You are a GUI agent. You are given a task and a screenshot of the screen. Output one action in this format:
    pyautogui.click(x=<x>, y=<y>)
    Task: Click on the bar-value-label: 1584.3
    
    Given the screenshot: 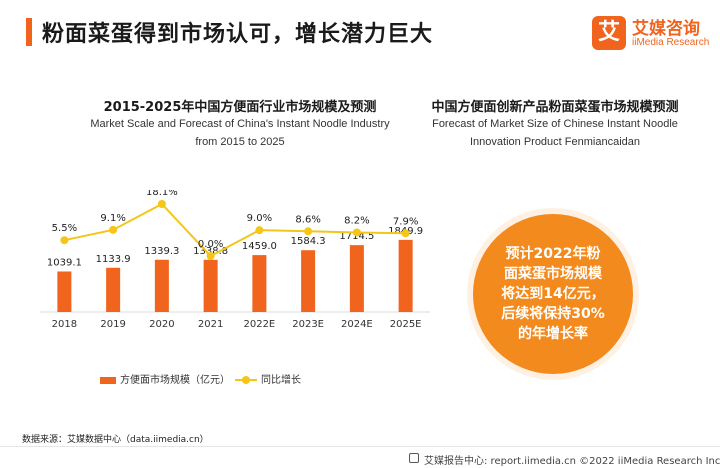 What is the action you would take?
    pyautogui.click(x=308, y=241)
    